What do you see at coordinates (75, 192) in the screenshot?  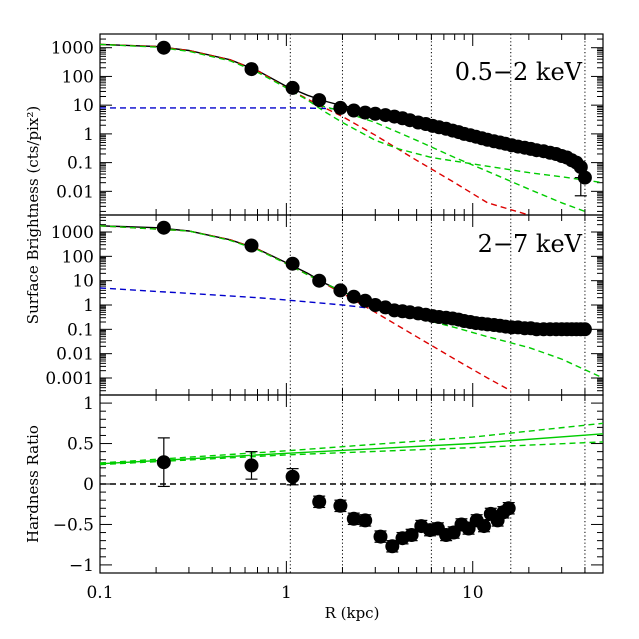 I see `y-tick-label-top-5: 0.01` at bounding box center [75, 192].